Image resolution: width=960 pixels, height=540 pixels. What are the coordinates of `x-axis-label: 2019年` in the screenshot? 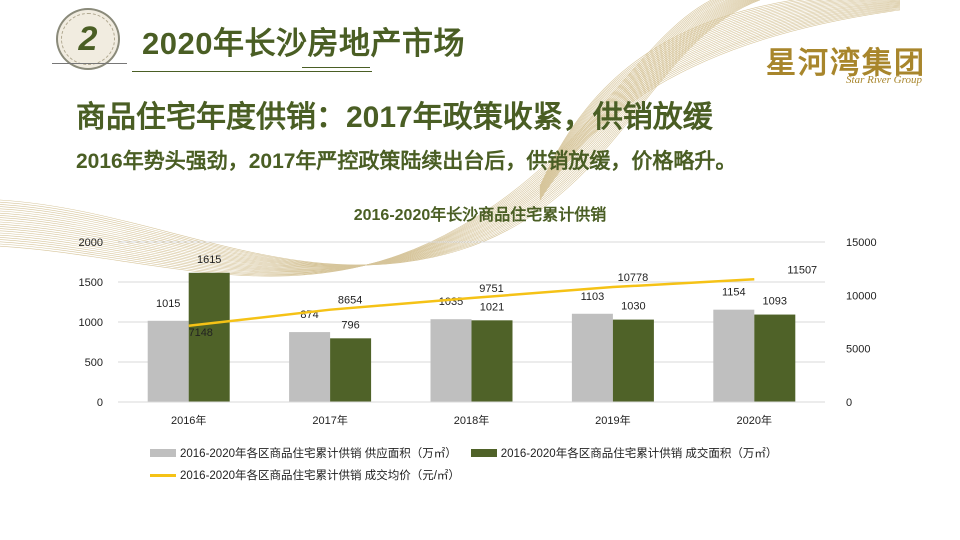 It's located at (612, 420).